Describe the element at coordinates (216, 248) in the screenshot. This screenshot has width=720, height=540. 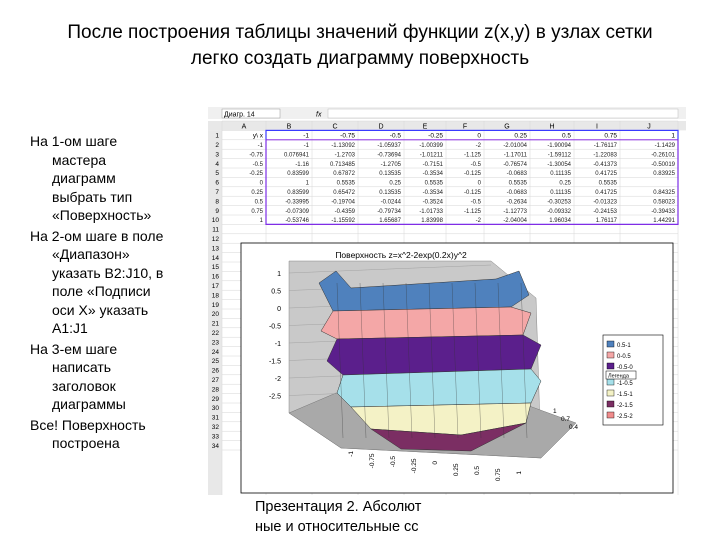
I see `row-number: 13` at that location.